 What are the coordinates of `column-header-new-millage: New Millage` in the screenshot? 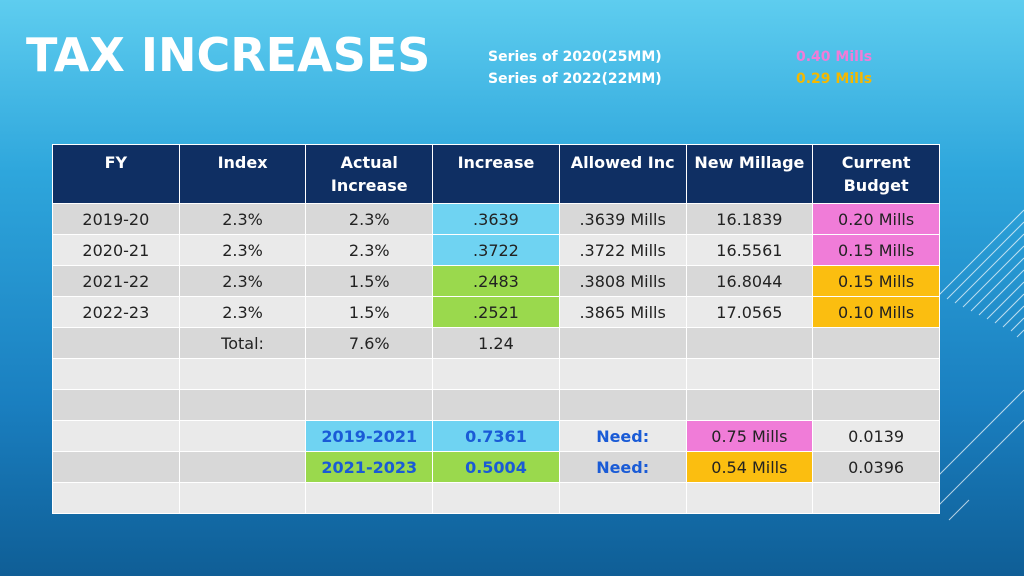 It's located at (749, 174).